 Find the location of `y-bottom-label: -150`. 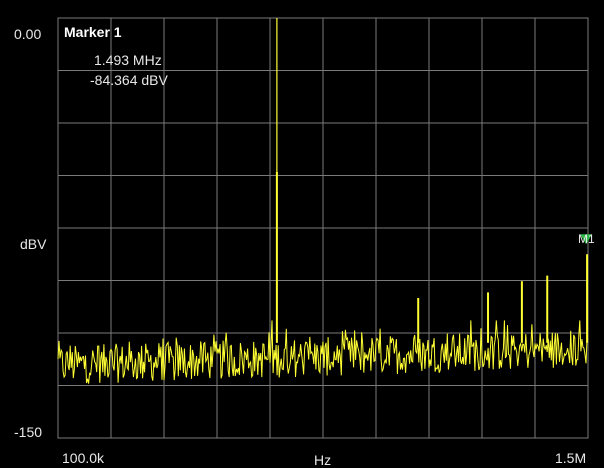

y-bottom-label: -150 is located at coordinates (28, 432).